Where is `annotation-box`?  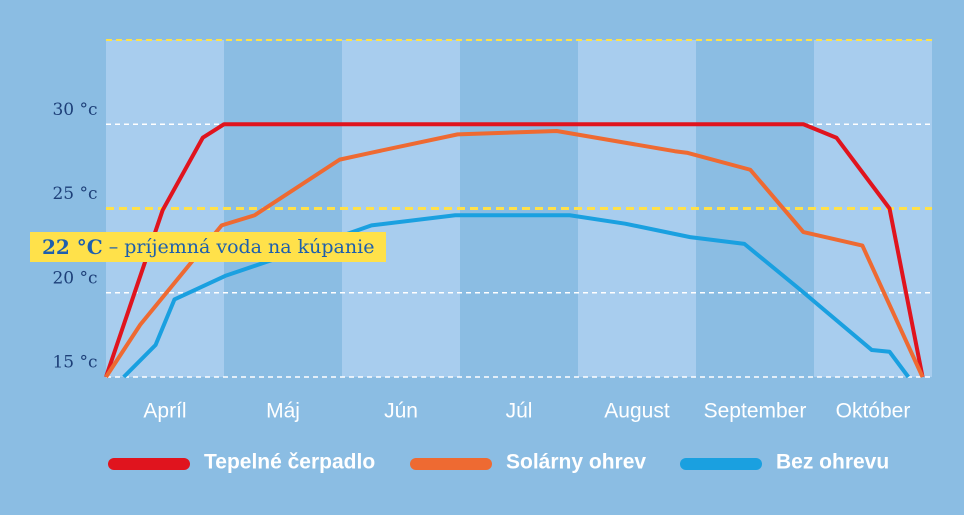 annotation-box is located at coordinates (208, 247).